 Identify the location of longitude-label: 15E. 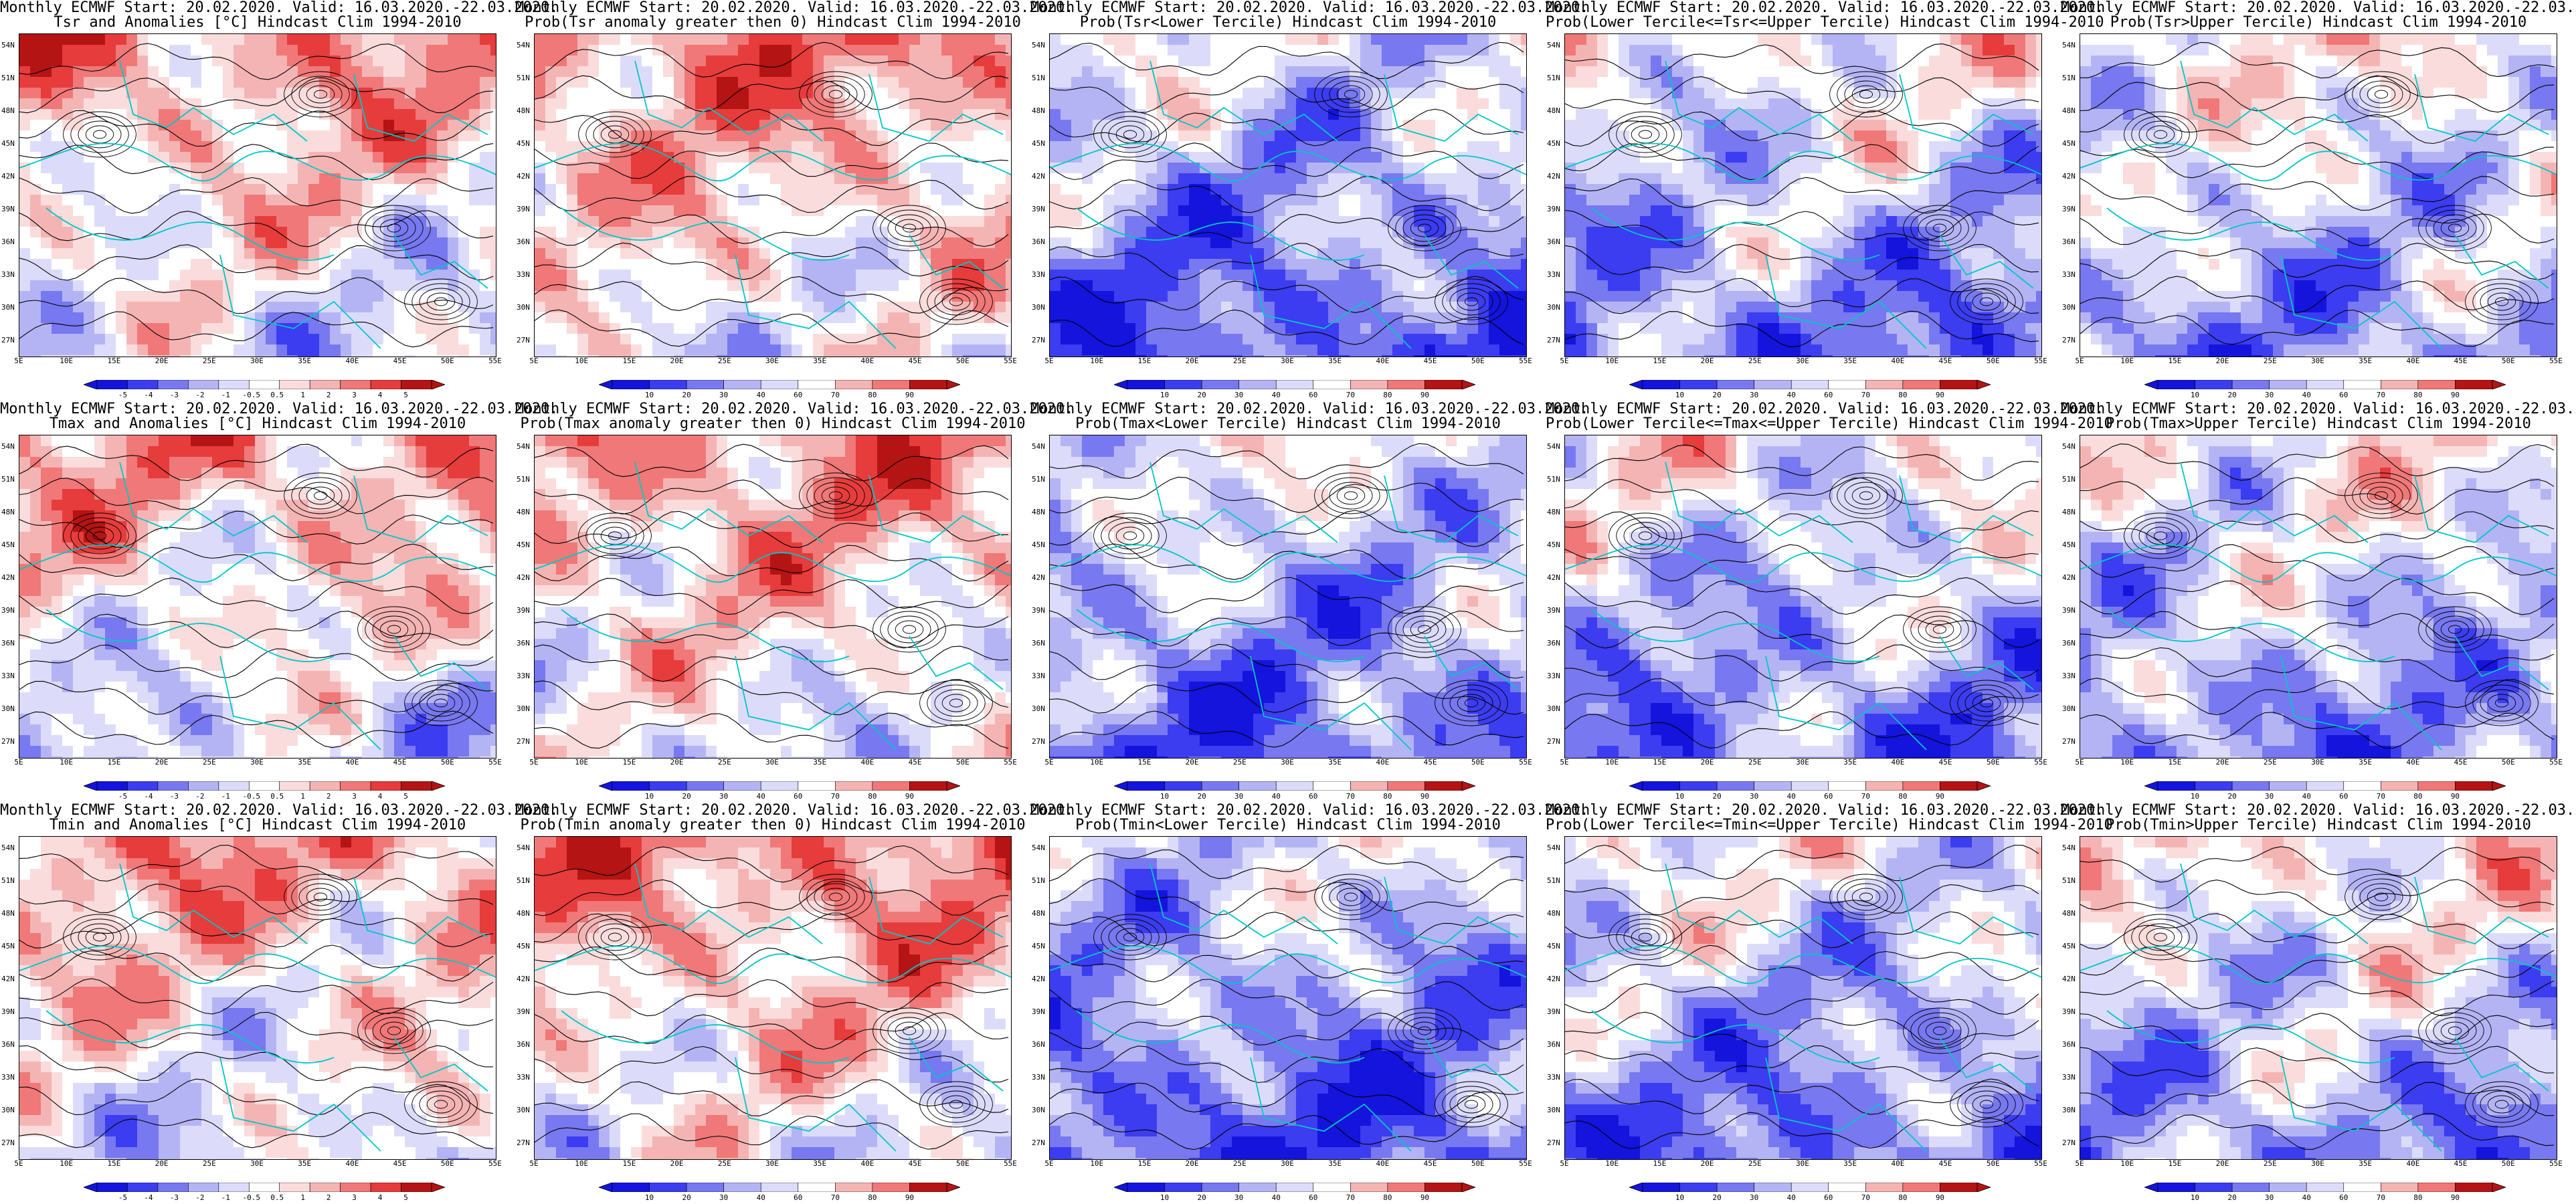
(1144, 361).